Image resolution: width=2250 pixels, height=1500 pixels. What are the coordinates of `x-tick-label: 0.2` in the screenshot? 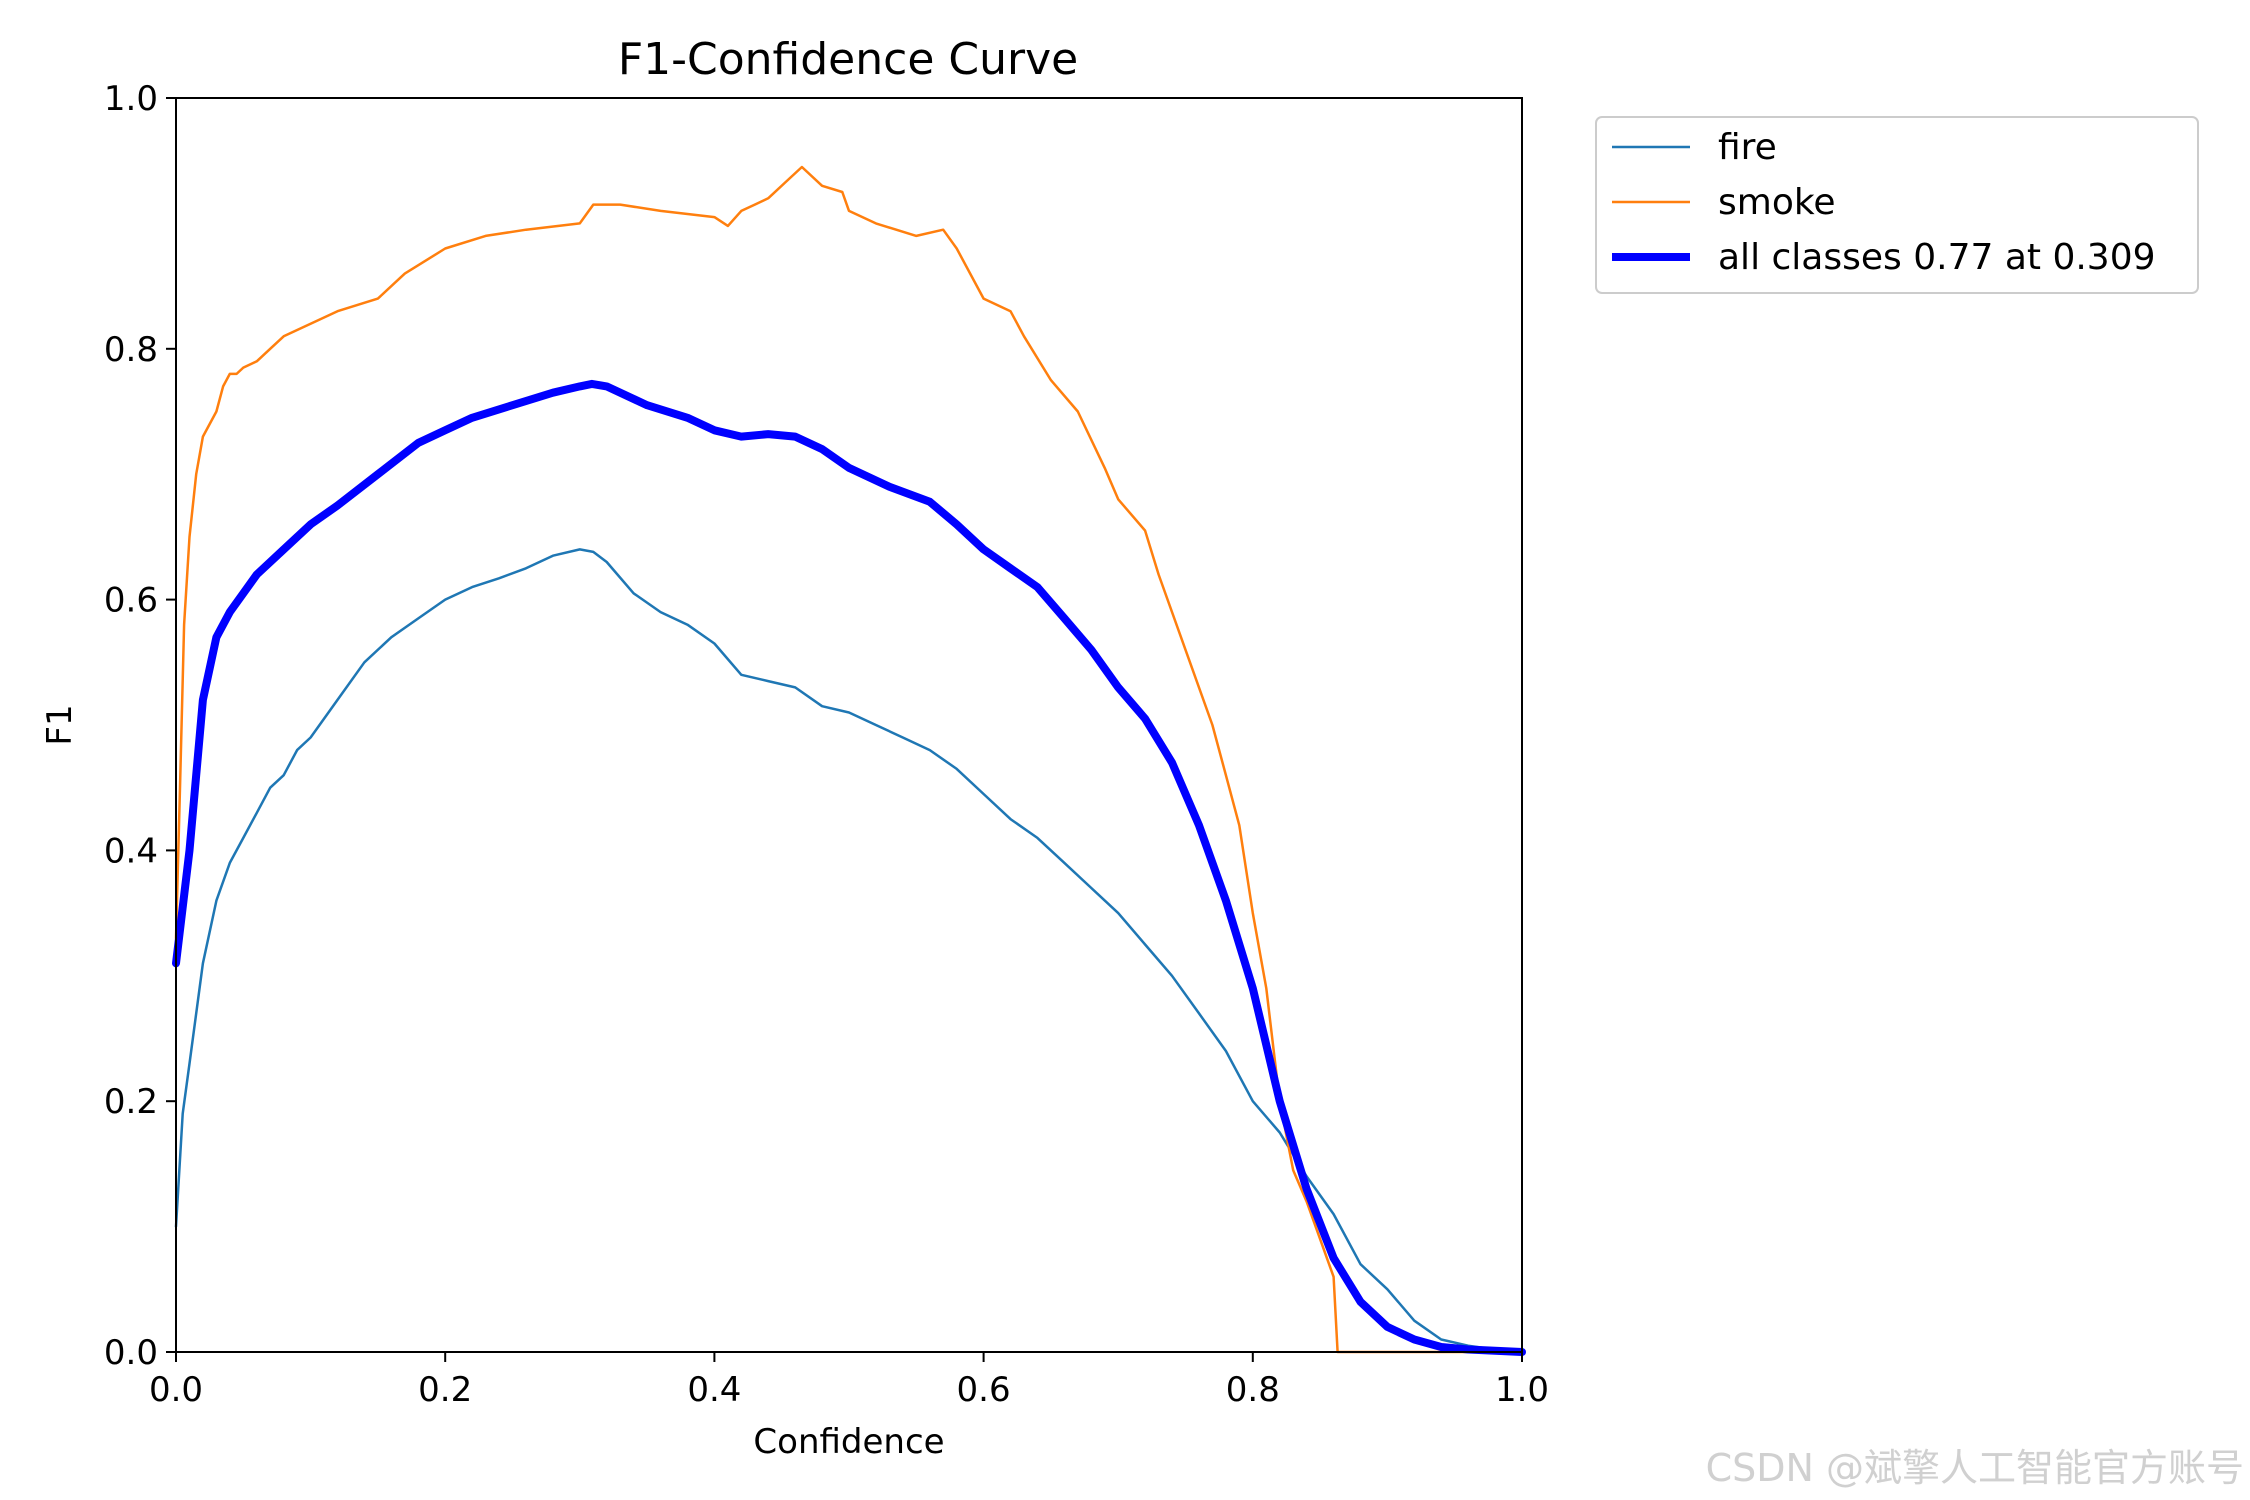 It's located at (445, 1390).